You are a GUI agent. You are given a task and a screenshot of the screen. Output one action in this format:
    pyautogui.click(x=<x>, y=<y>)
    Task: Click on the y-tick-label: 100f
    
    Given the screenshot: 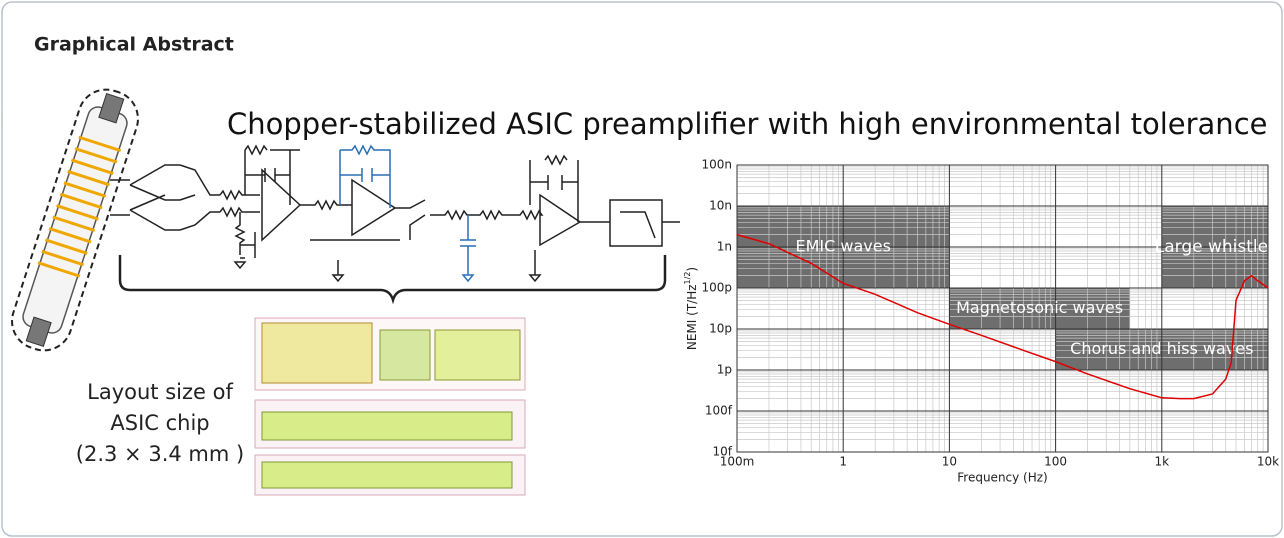 What is the action you would take?
    pyautogui.click(x=719, y=411)
    